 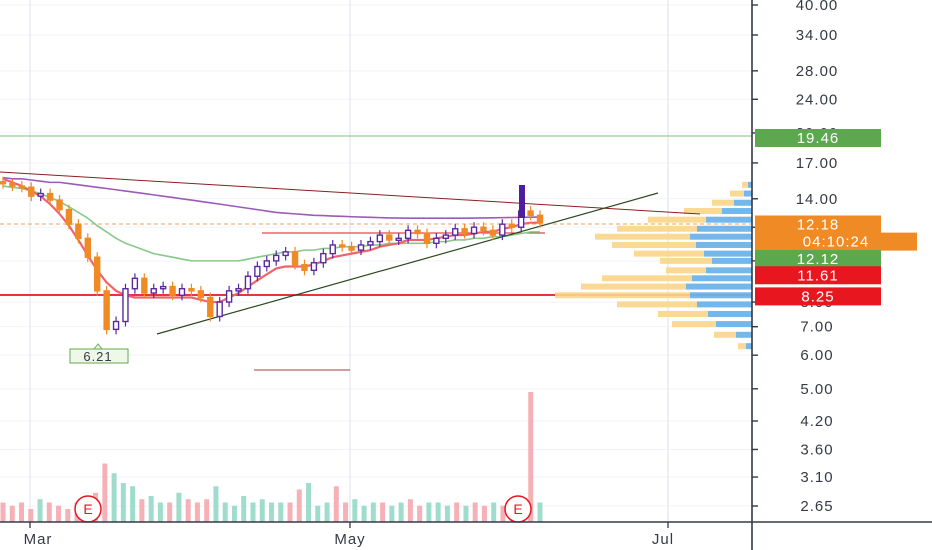 I want to click on ema-fast-line, so click(x=271, y=240).